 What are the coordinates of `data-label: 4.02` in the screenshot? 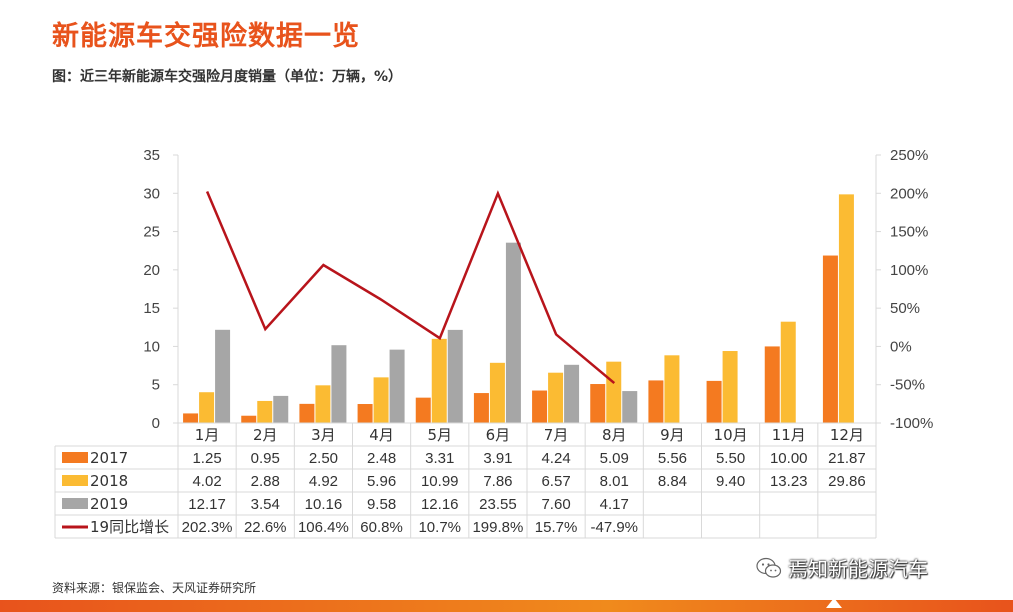 It's located at (206, 481).